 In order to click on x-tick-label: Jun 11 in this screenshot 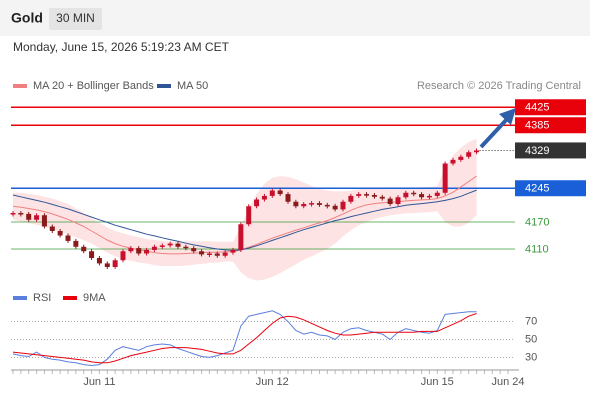, I will do `click(99, 382)`.